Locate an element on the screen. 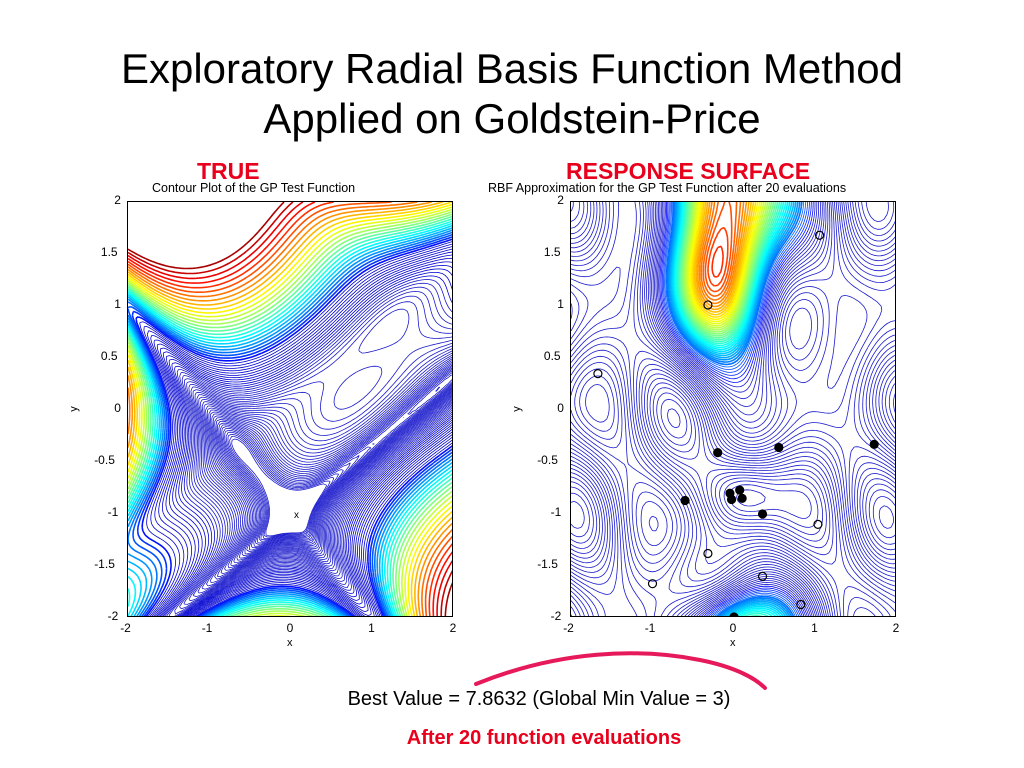 This screenshot has width=1024, height=768. right-x-tick-label: 1 is located at coordinates (814, 628).